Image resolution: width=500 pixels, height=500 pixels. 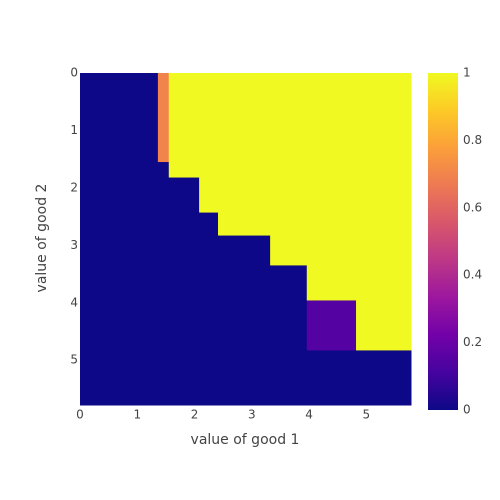 I want to click on x-tick-label: 4, so click(x=309, y=415).